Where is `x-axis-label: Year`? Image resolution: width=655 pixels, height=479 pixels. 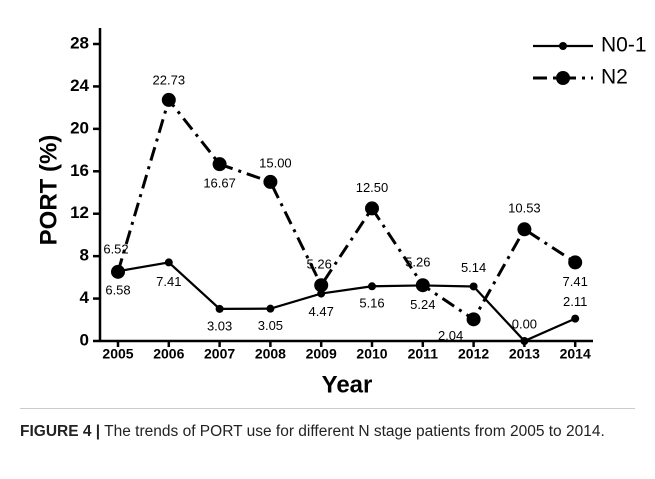 x-axis-label: Year is located at coordinates (347, 384).